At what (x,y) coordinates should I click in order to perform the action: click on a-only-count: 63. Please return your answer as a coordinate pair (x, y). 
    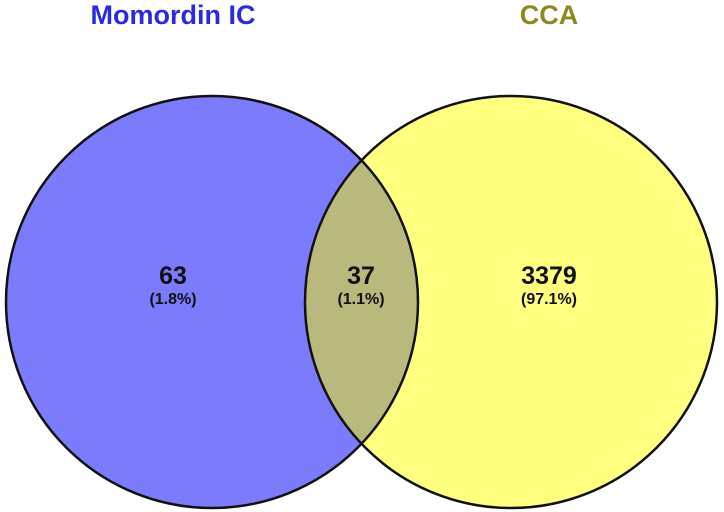
    Looking at the image, I should click on (173, 276).